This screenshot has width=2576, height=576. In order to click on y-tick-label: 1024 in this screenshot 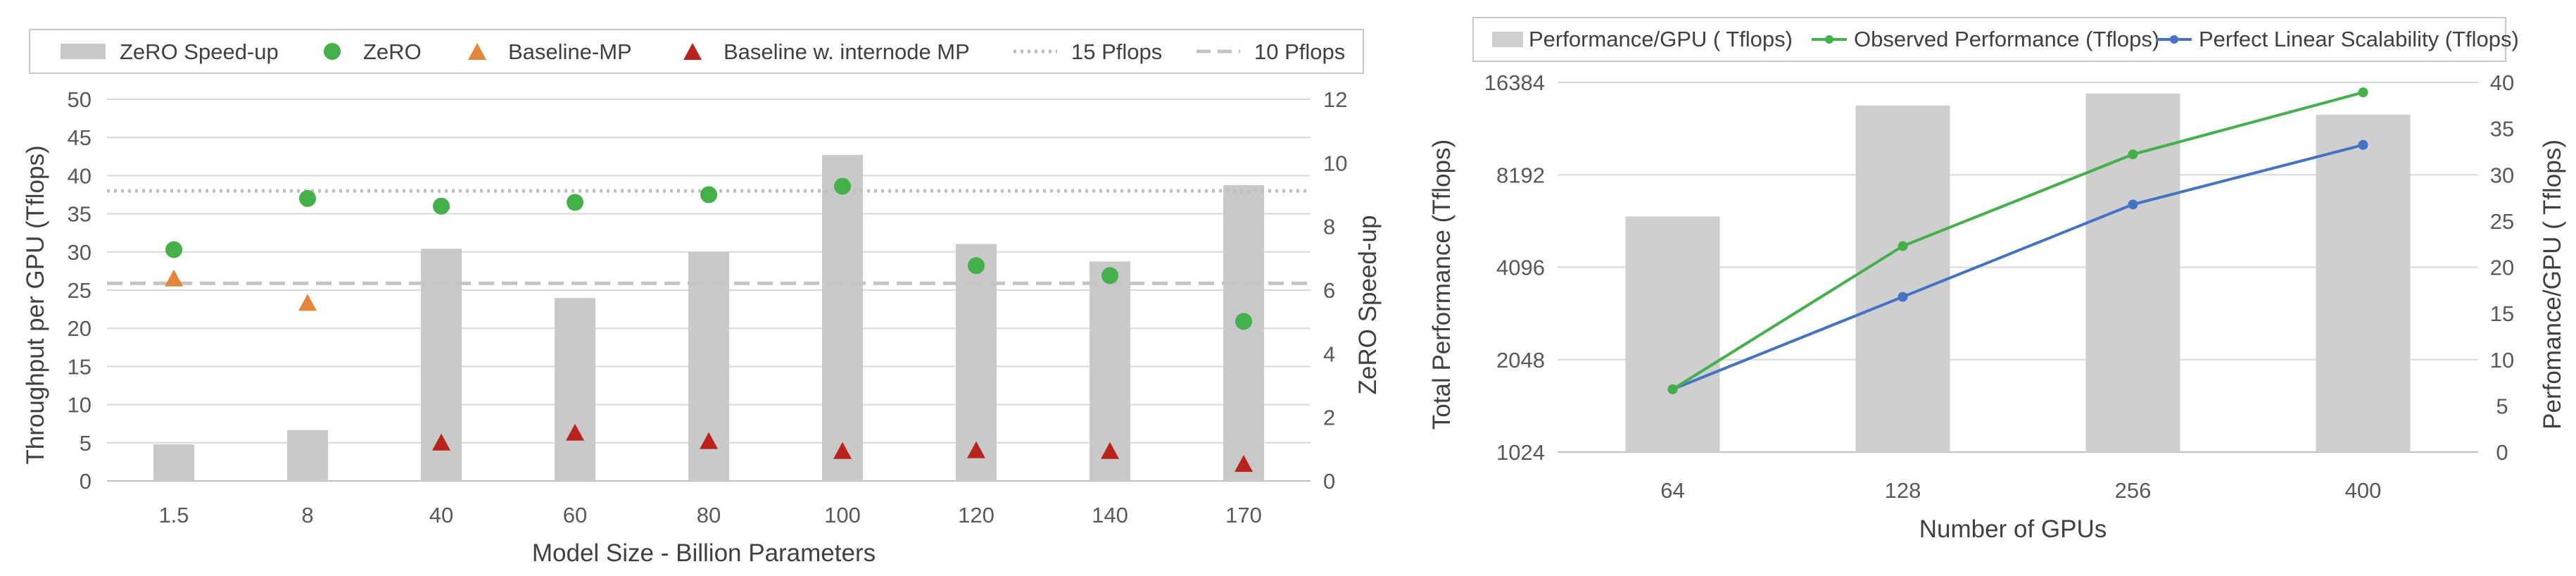, I will do `click(1520, 452)`.